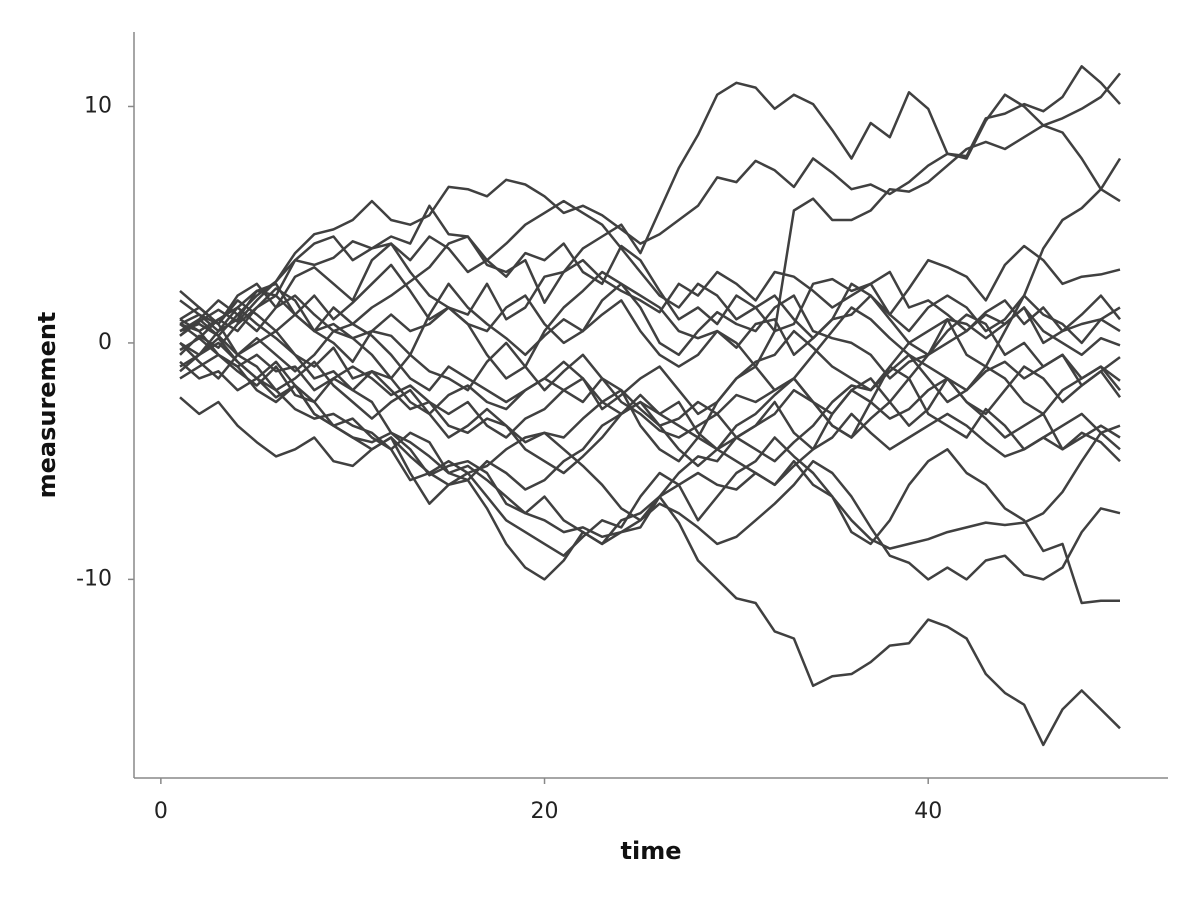 The height and width of the screenshot is (900, 1200). I want to click on x-tick-label: 20, so click(545, 811).